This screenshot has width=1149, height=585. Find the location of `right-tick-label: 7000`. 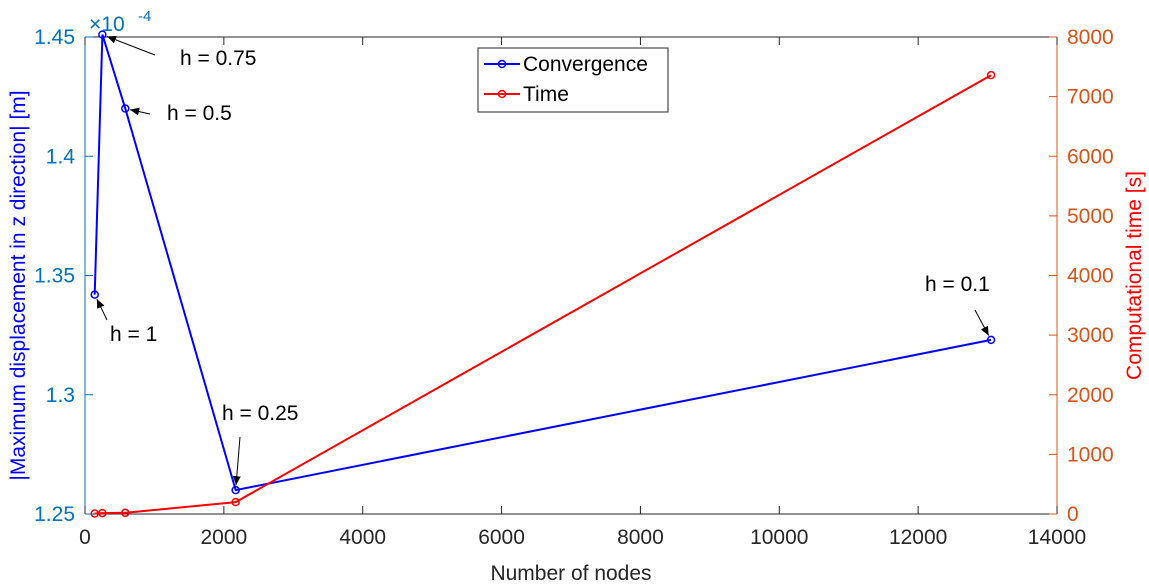

right-tick-label: 7000 is located at coordinates (1090, 97).